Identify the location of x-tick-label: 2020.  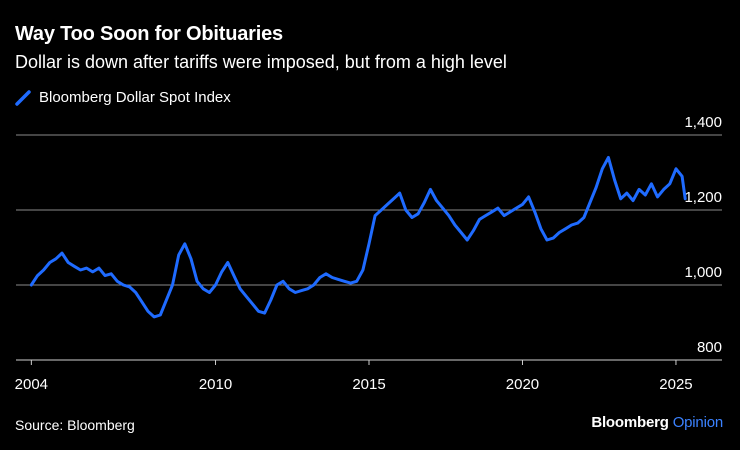
(522, 384).